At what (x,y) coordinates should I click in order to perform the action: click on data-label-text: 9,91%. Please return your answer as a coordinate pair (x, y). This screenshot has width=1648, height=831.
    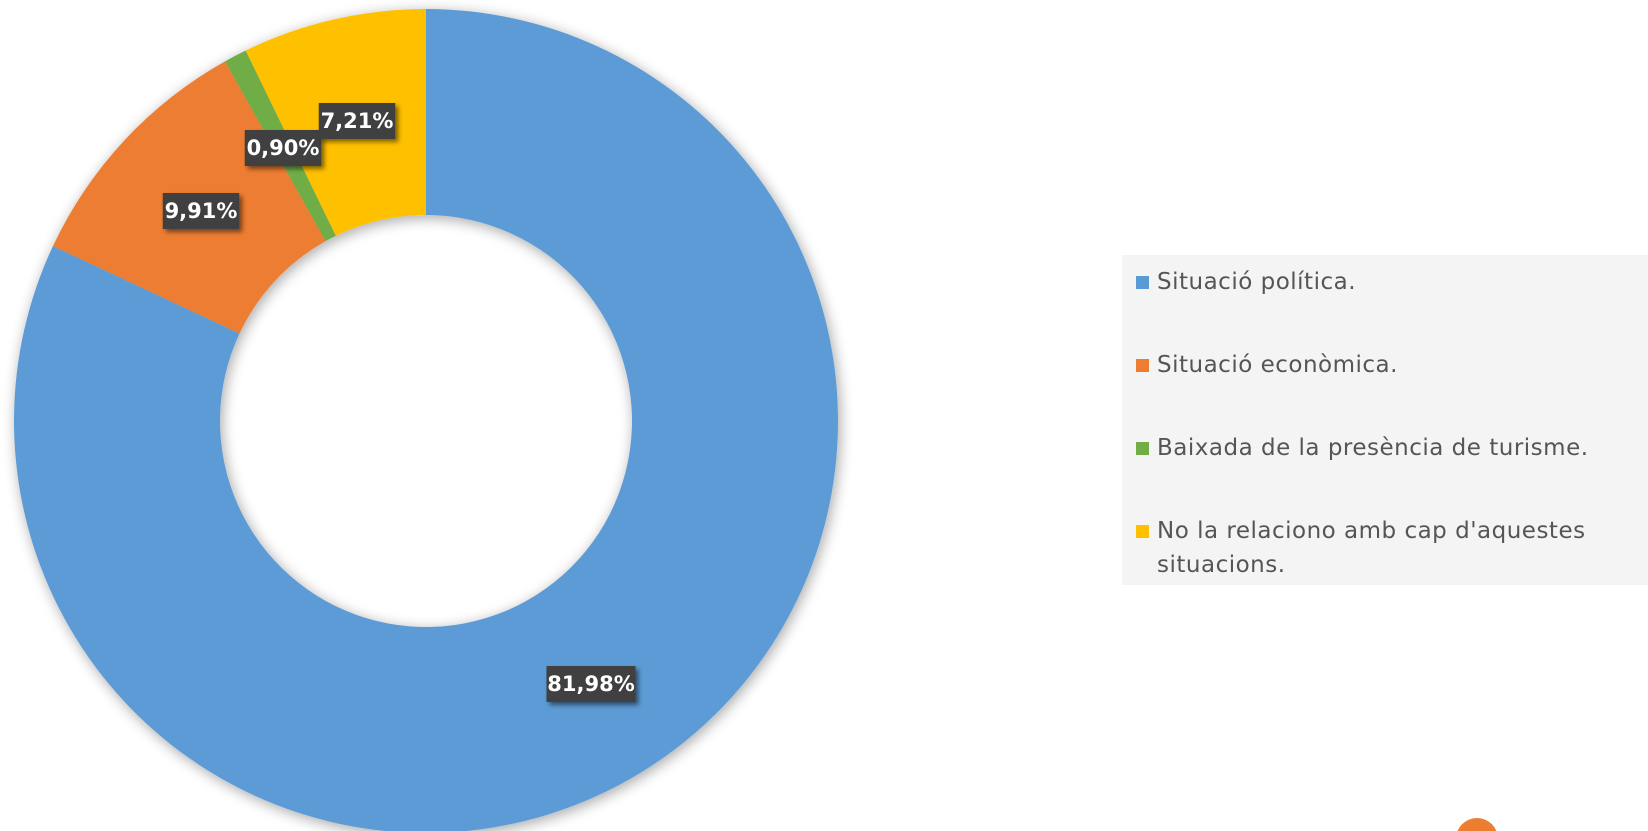
    Looking at the image, I should click on (201, 211).